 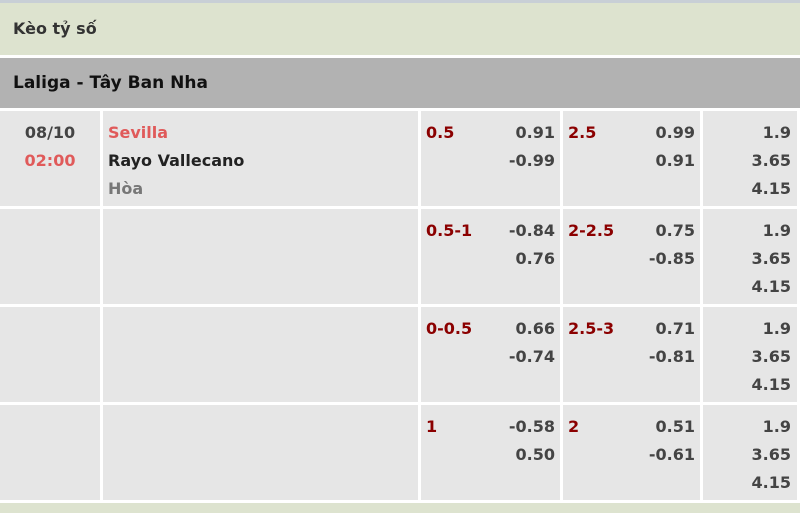 I want to click on away-team: Rayo Vallecano, so click(x=176, y=160).